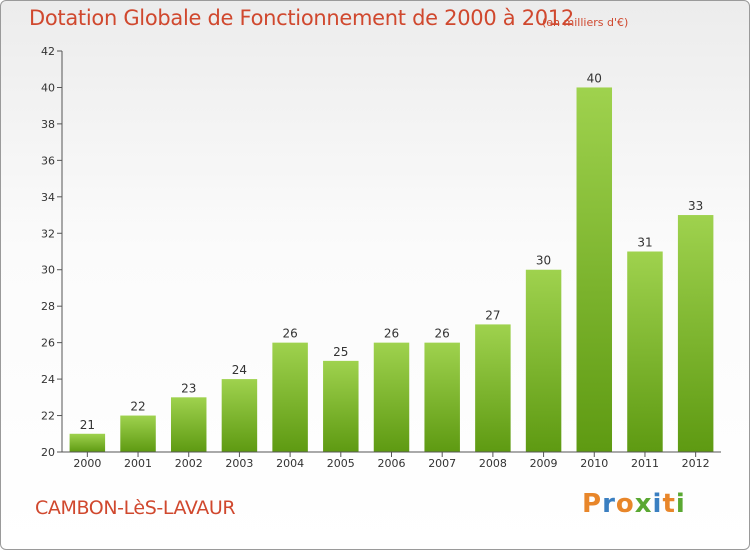  Describe the element at coordinates (48, 416) in the screenshot. I see `y-tick-label: 22` at that location.